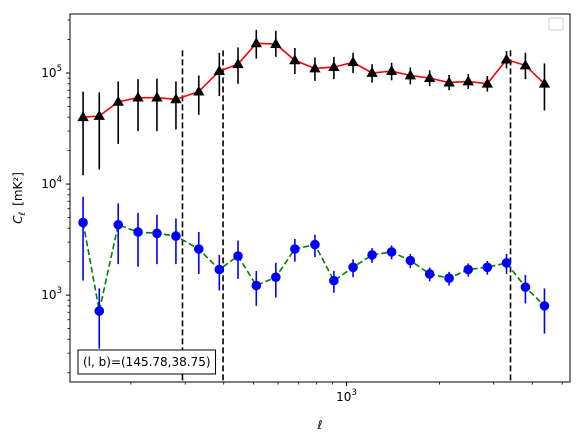 Image resolution: width=580 pixels, height=441 pixels. I want to click on series-1-line, so click(314, 80).